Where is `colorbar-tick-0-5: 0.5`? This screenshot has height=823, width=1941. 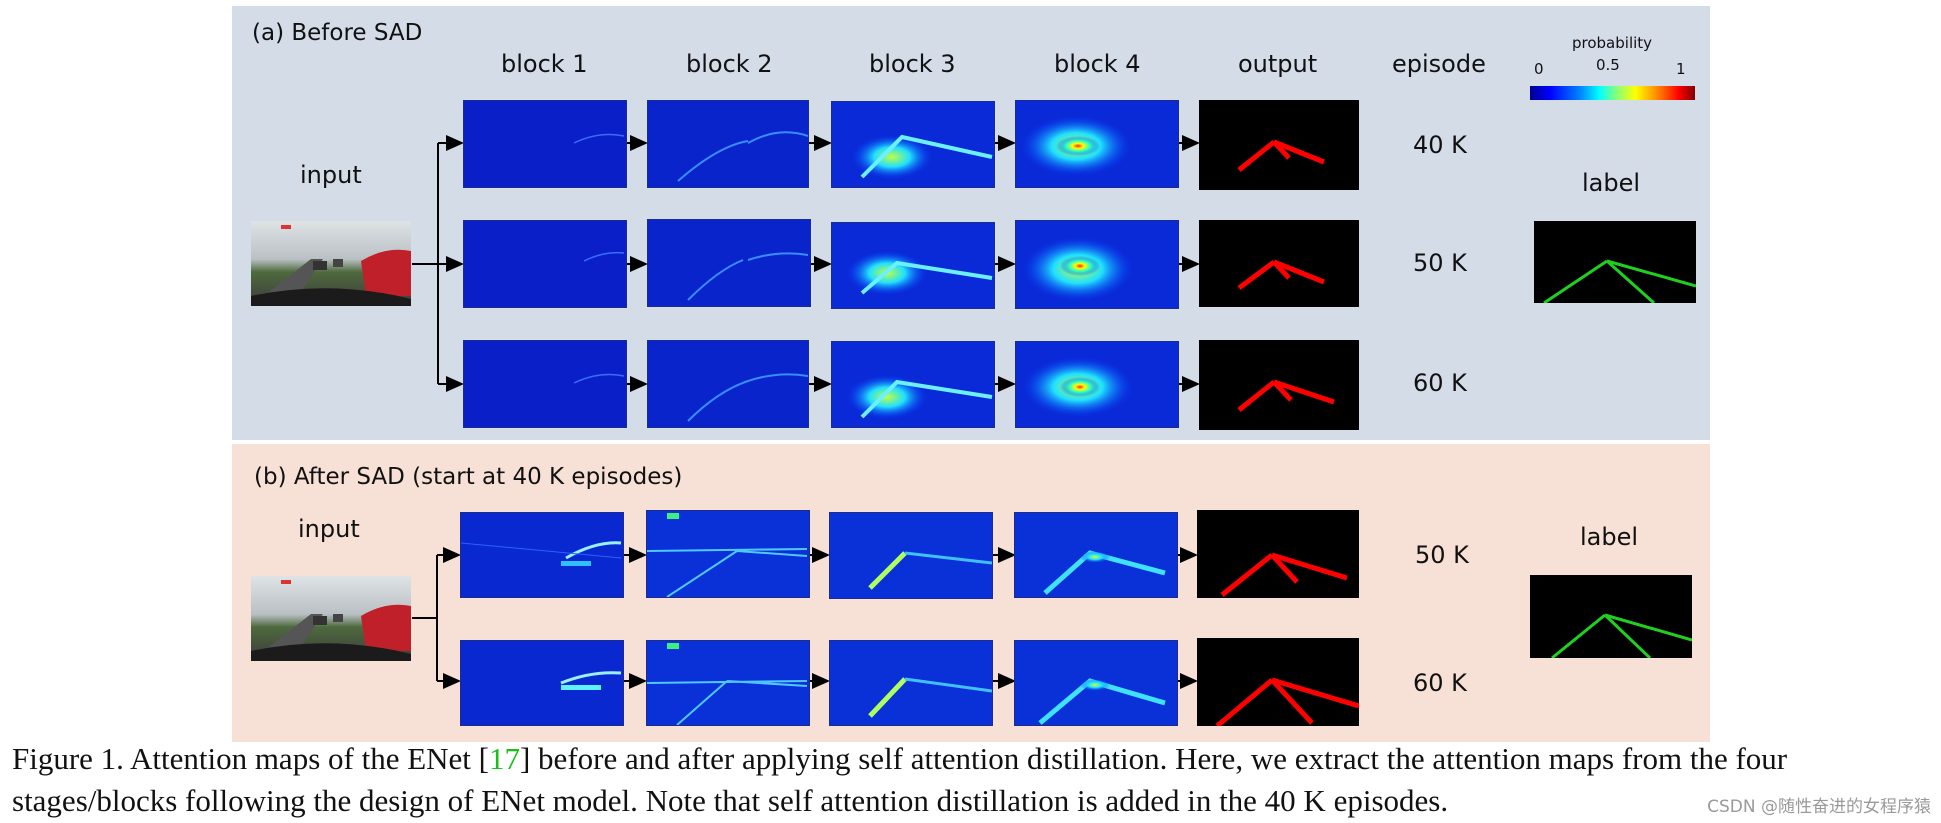
colorbar-tick-0-5: 0.5 is located at coordinates (1608, 65).